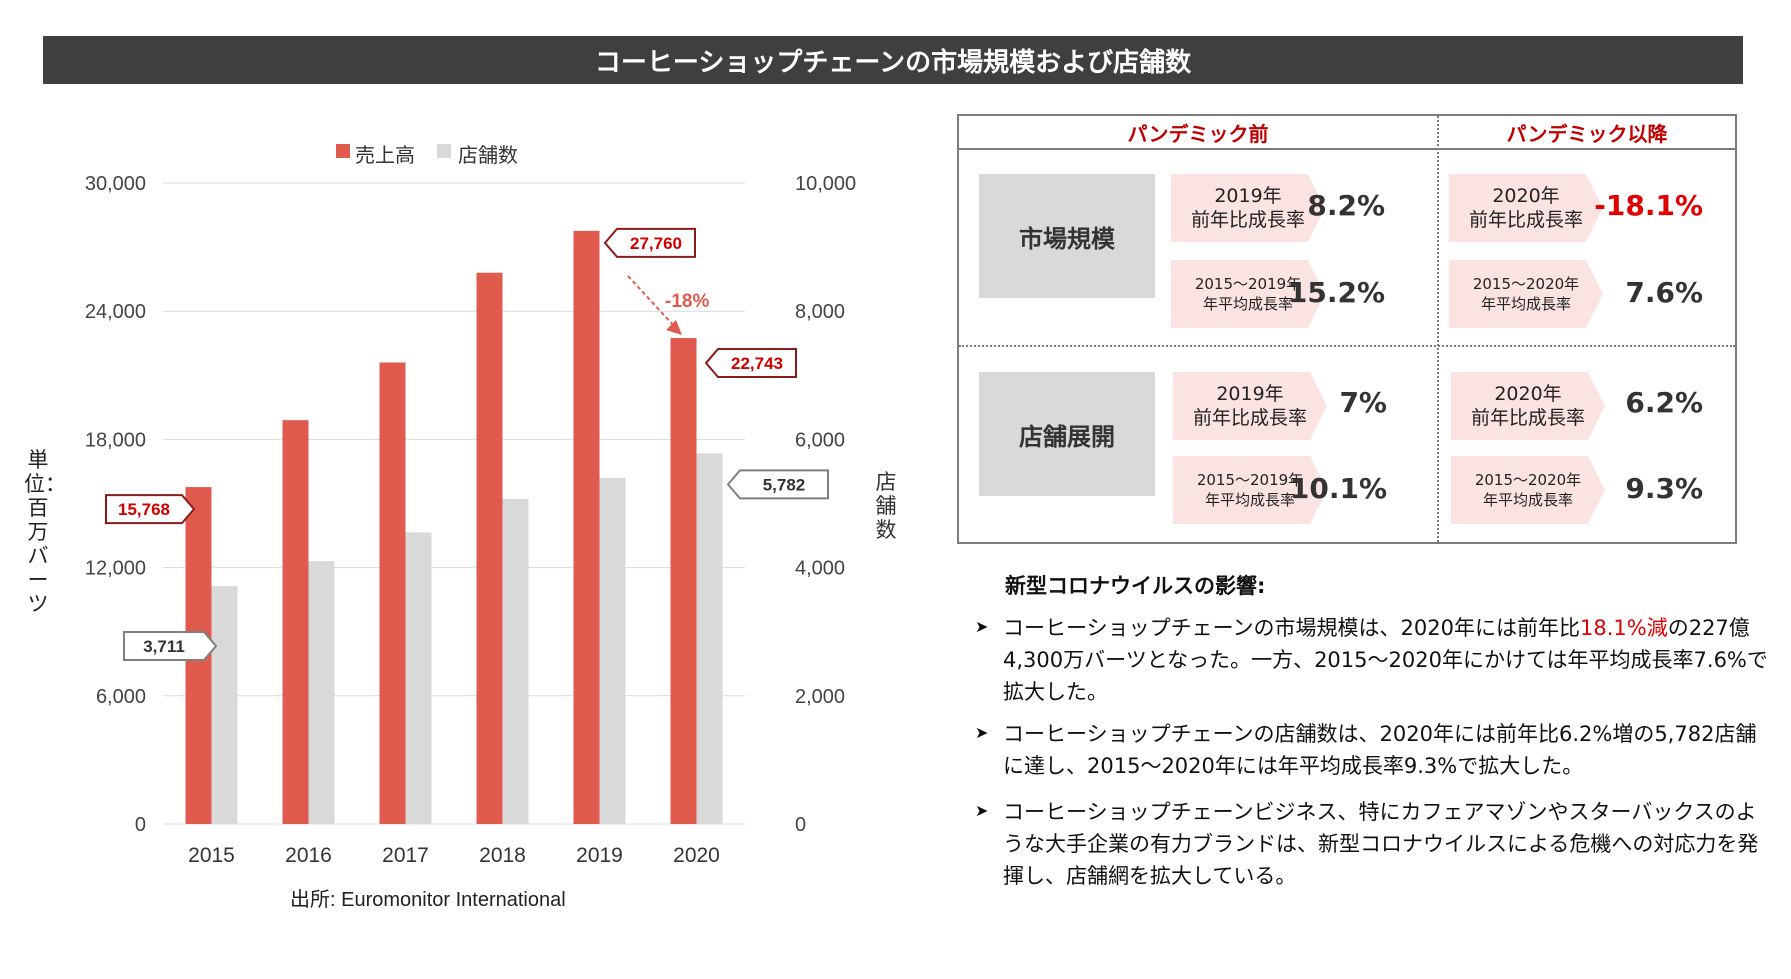 This screenshot has height=979, width=1791. What do you see at coordinates (385, 155) in the screenshot?
I see `legend-label-sales: 売上高` at bounding box center [385, 155].